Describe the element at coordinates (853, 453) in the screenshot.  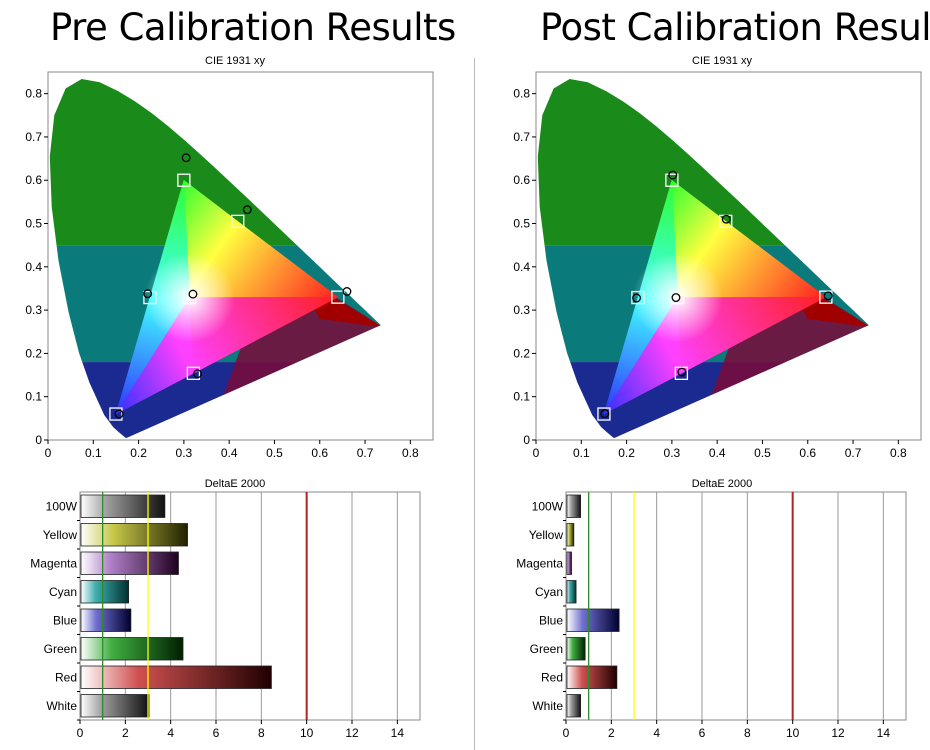
I see `x-tick-label: 0.7` at that location.